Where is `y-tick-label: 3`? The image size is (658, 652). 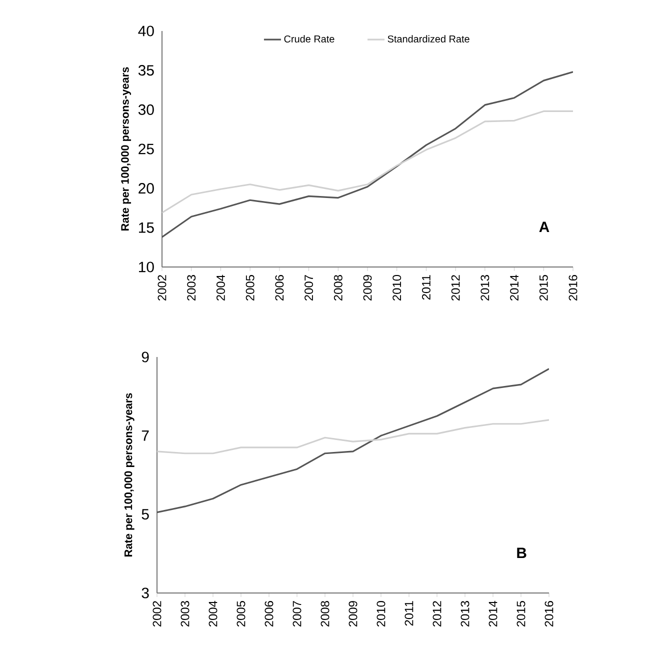 y-tick-label: 3 is located at coordinates (145, 593).